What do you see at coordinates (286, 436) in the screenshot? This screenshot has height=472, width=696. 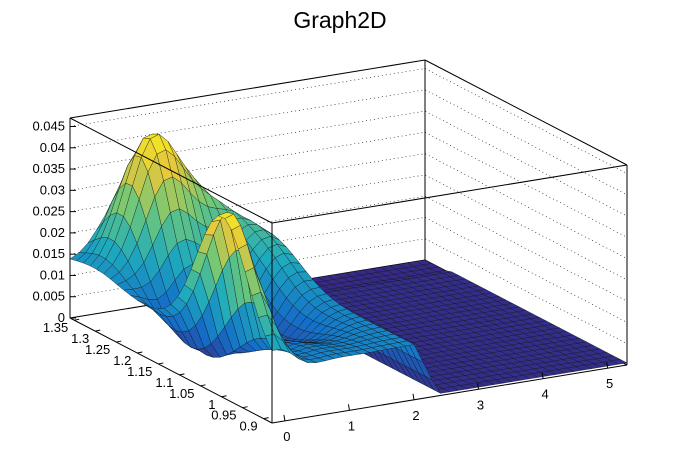 I see `x-tick-label: 0` at bounding box center [286, 436].